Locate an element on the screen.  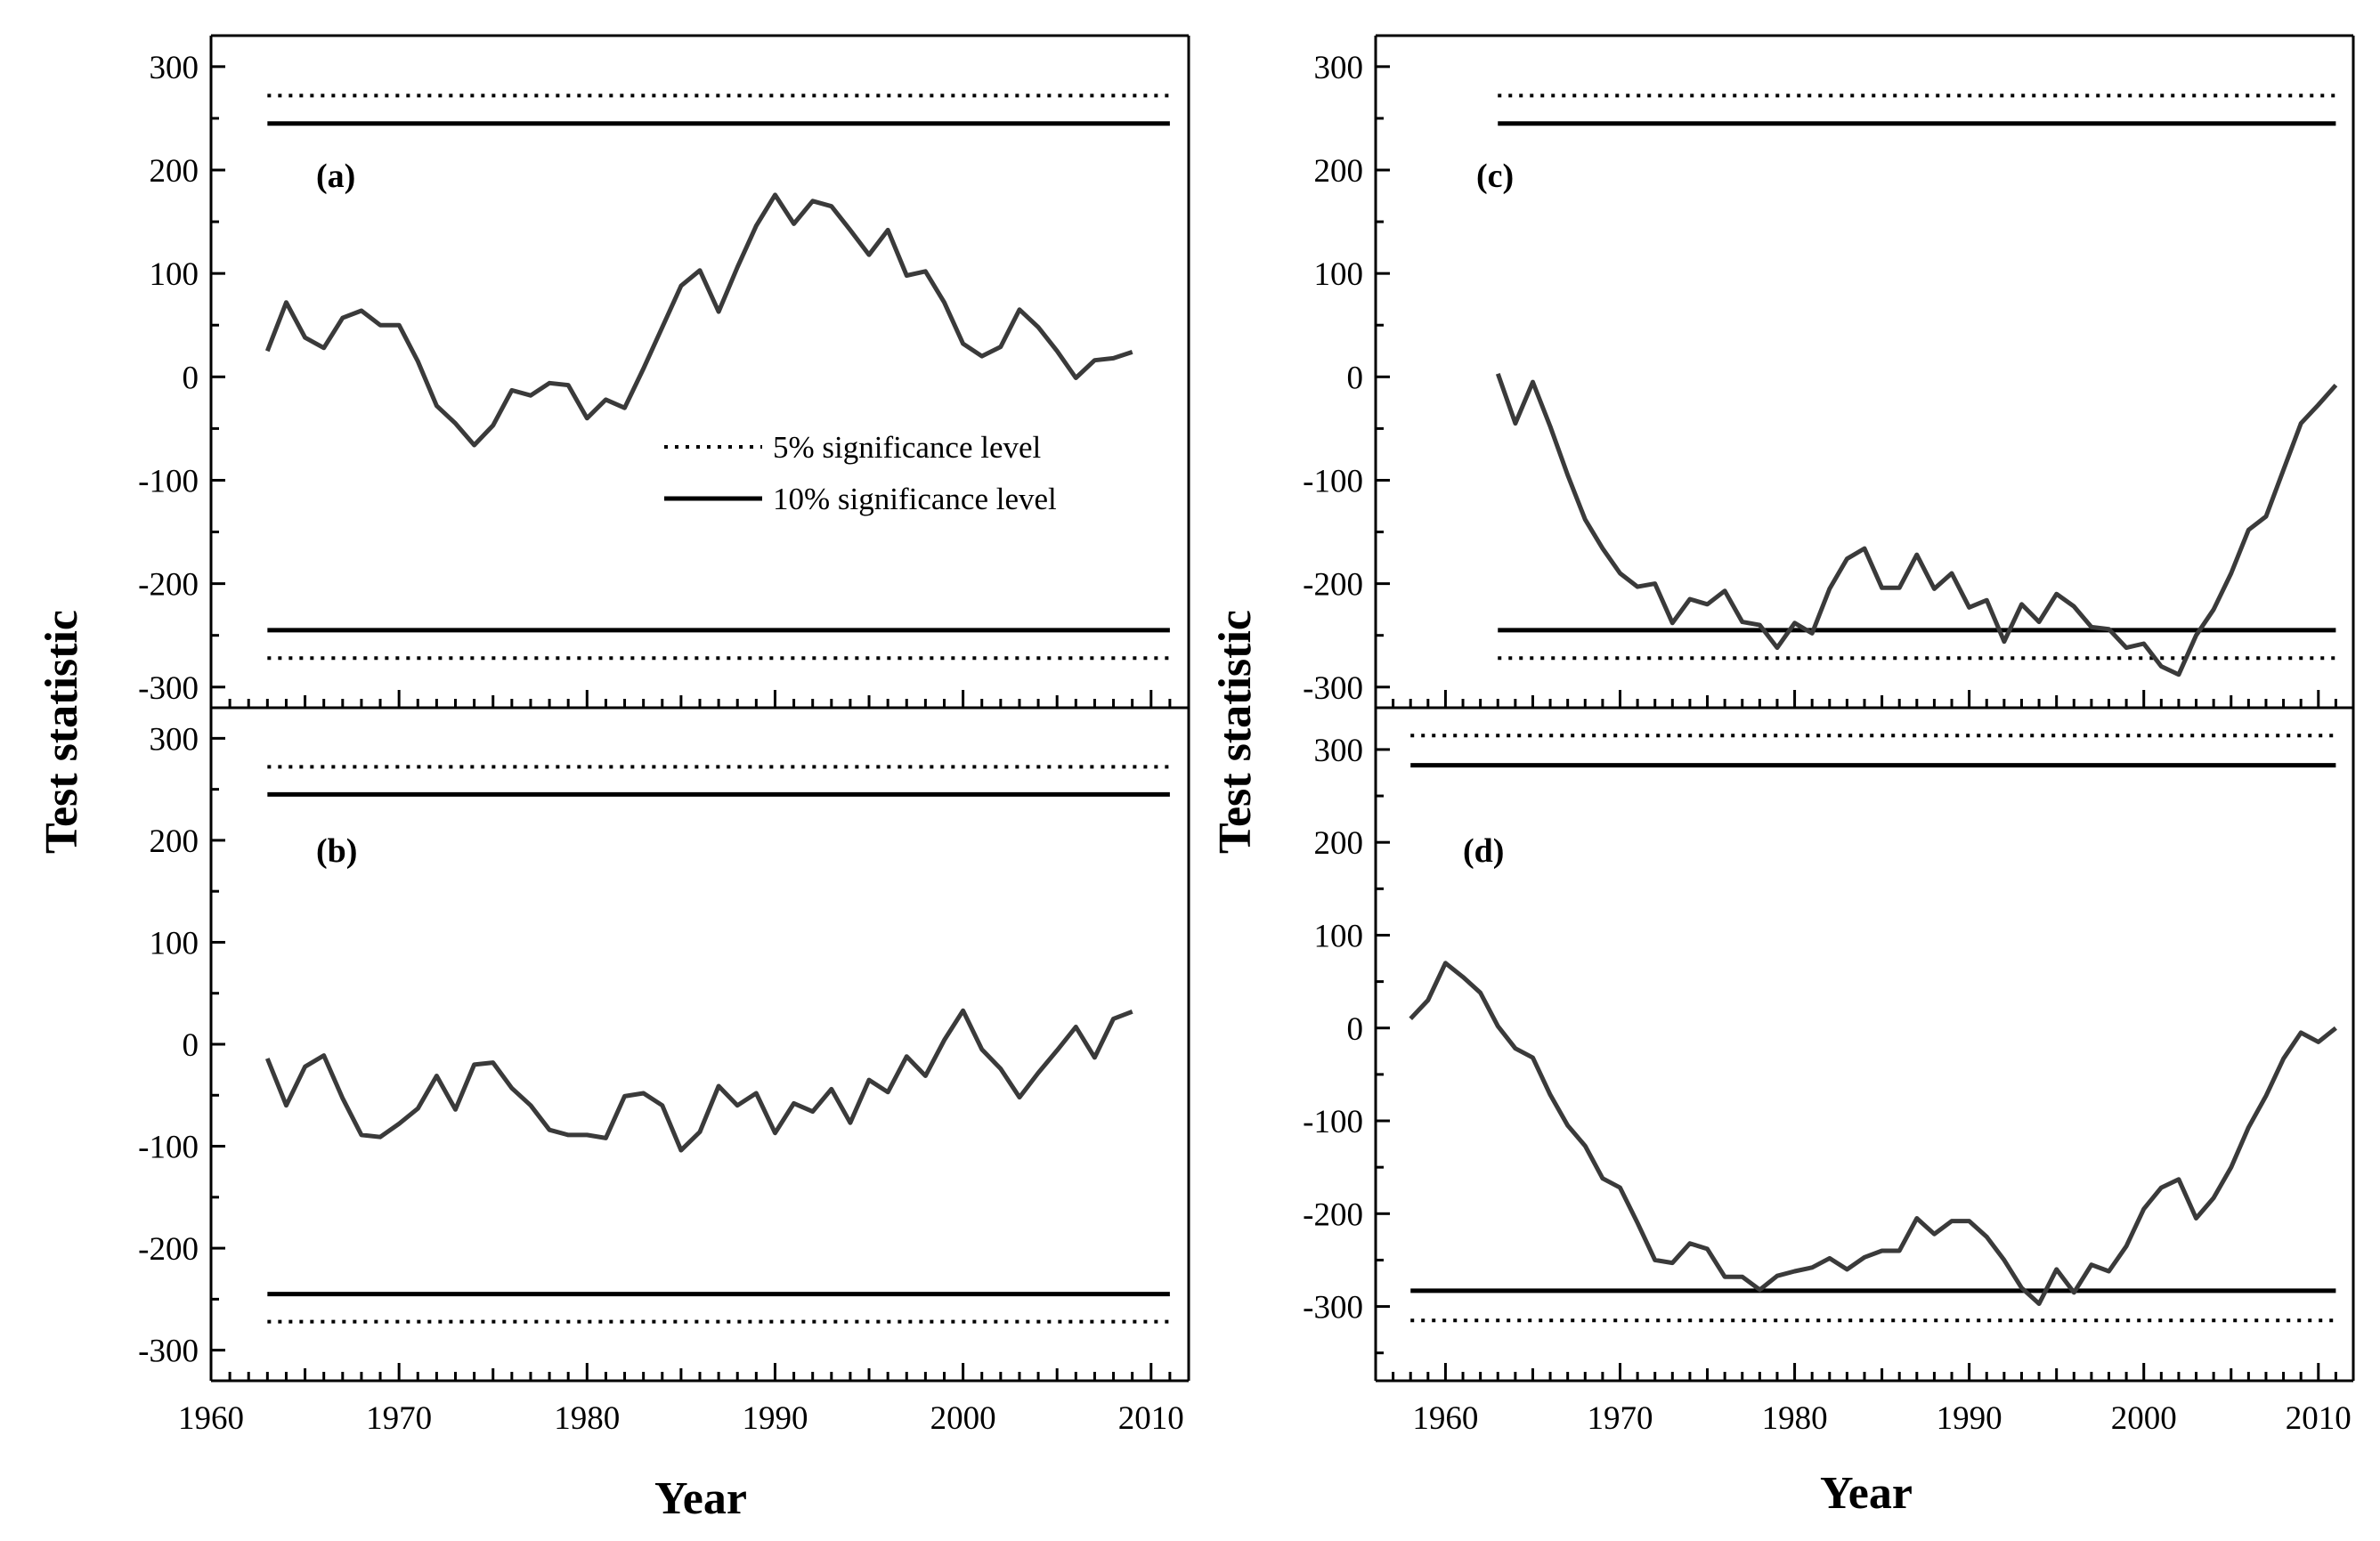
left-x-axis-title: Year is located at coordinates (701, 1498).